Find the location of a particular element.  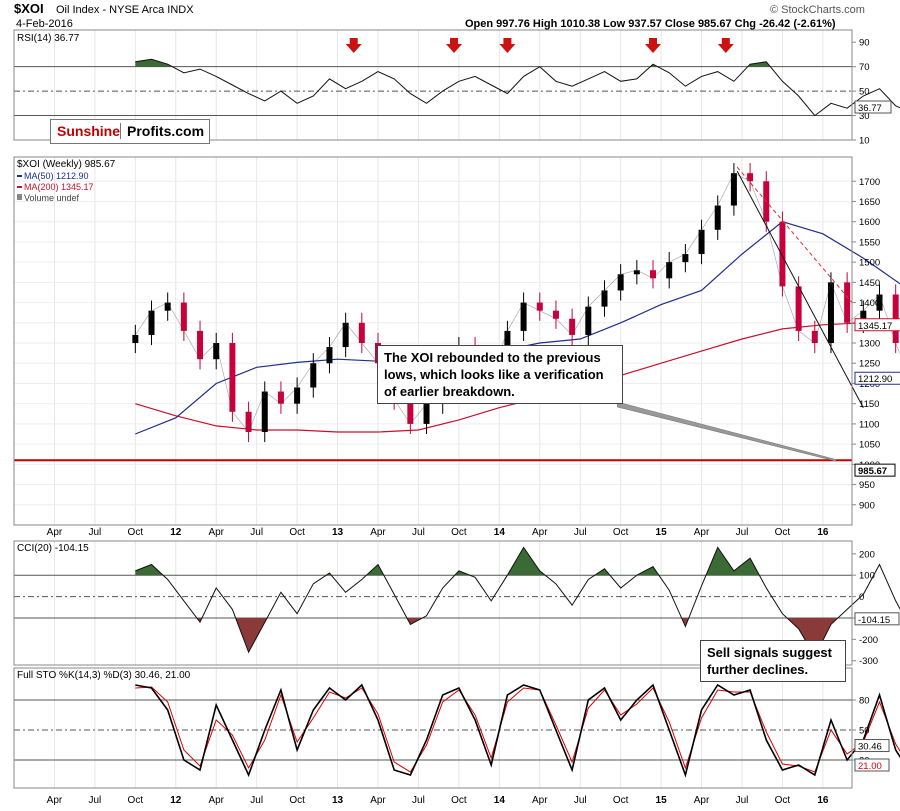

price-xlabel-15: 15 is located at coordinates (662, 532).